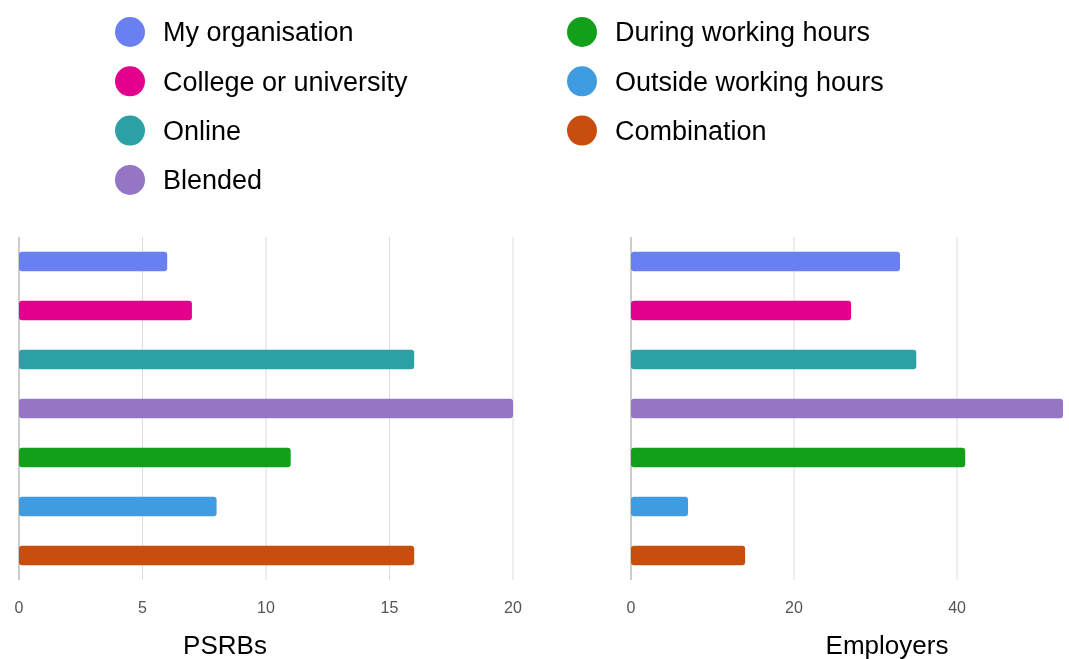 This screenshot has height=659, width=1069. I want to click on x-tick-label: 10, so click(266, 607).